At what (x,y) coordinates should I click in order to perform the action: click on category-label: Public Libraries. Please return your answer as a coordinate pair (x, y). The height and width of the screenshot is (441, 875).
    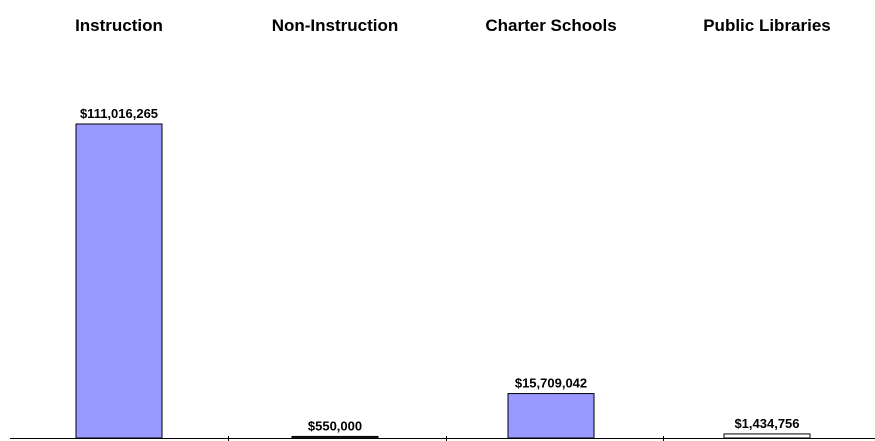
    Looking at the image, I should click on (767, 25).